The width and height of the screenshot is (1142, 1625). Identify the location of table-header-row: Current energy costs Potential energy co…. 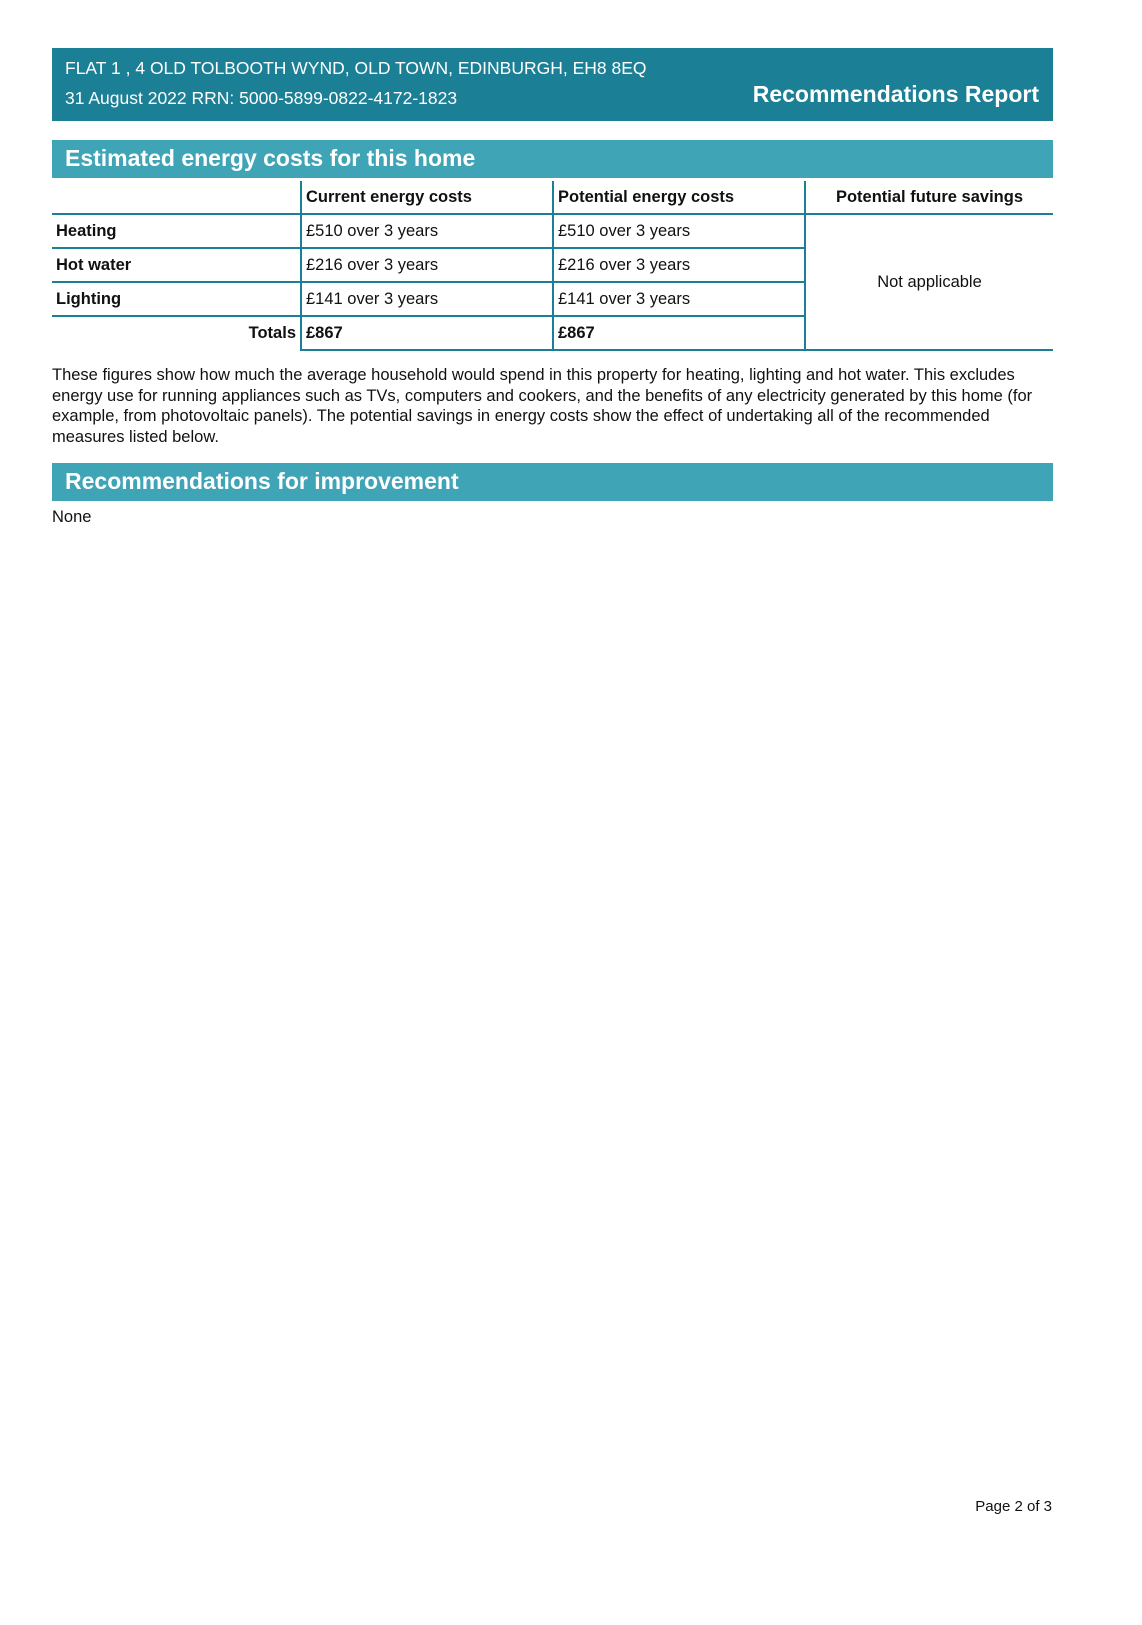
(552, 198).